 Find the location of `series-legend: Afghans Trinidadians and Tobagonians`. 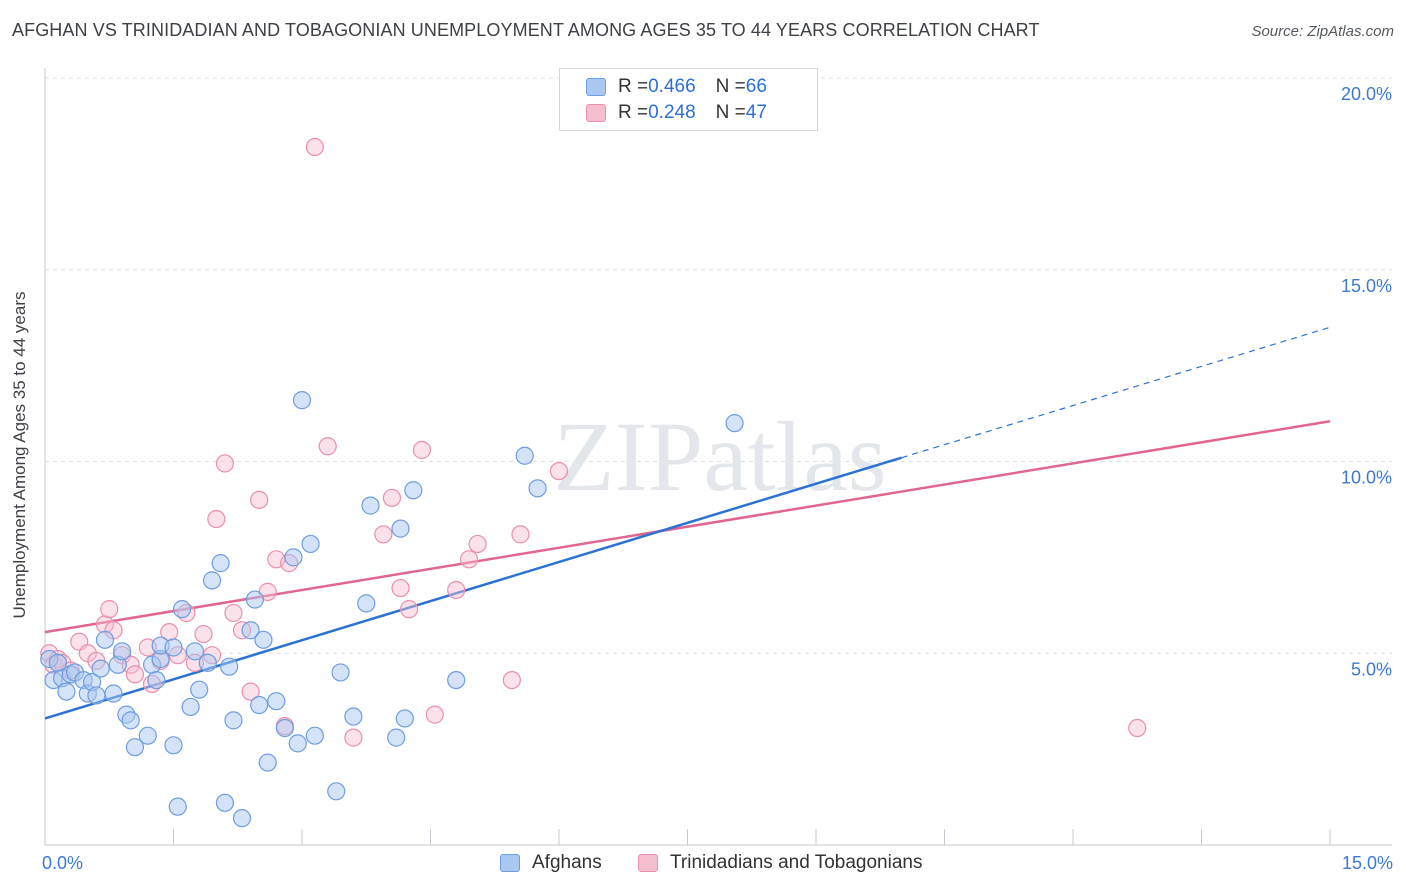

series-legend: Afghans Trinidadians and Tobagonians is located at coordinates (703, 865).